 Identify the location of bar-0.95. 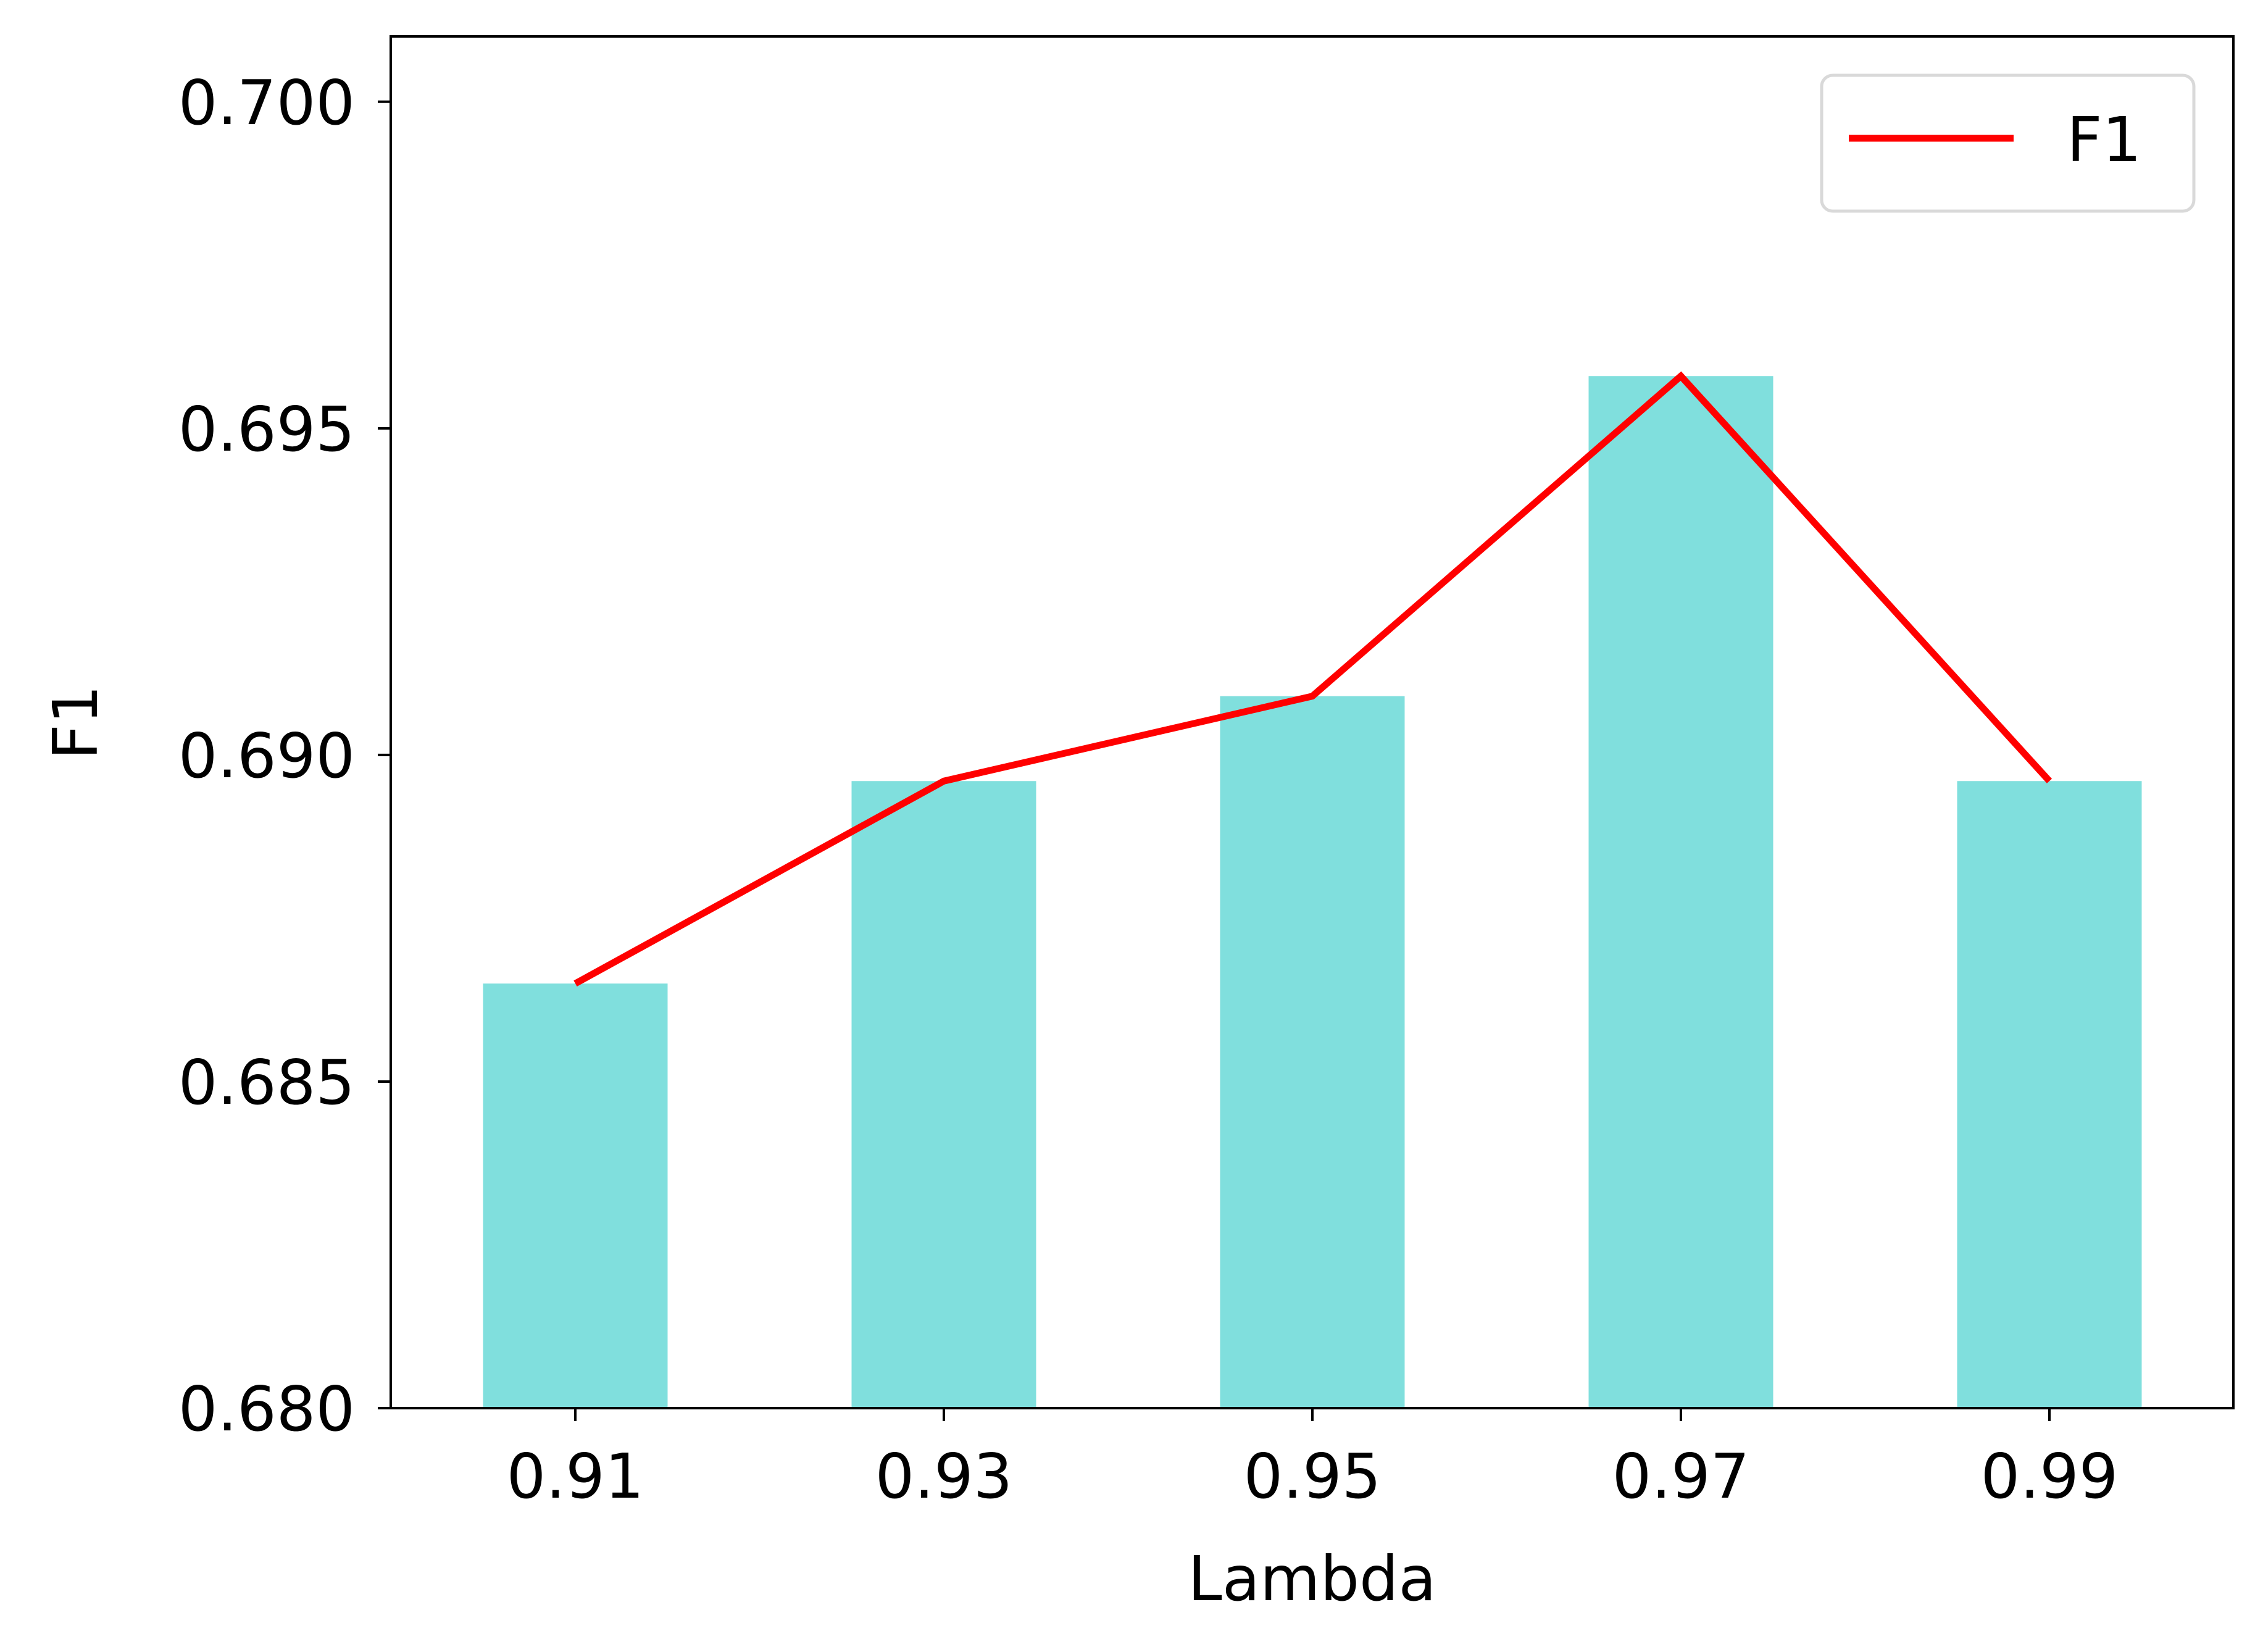
(1312, 1052).